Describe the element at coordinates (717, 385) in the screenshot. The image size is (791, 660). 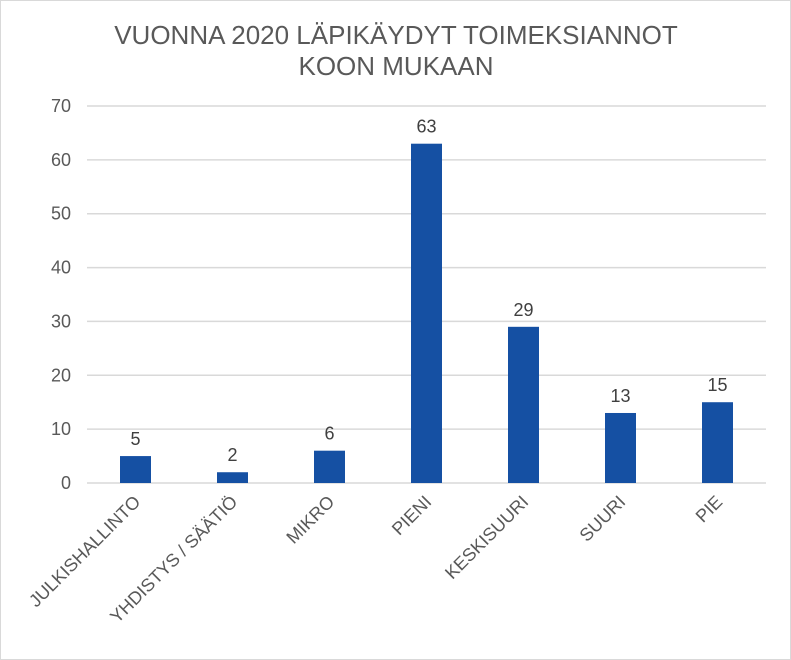
I see `data-label-6: 15` at that location.